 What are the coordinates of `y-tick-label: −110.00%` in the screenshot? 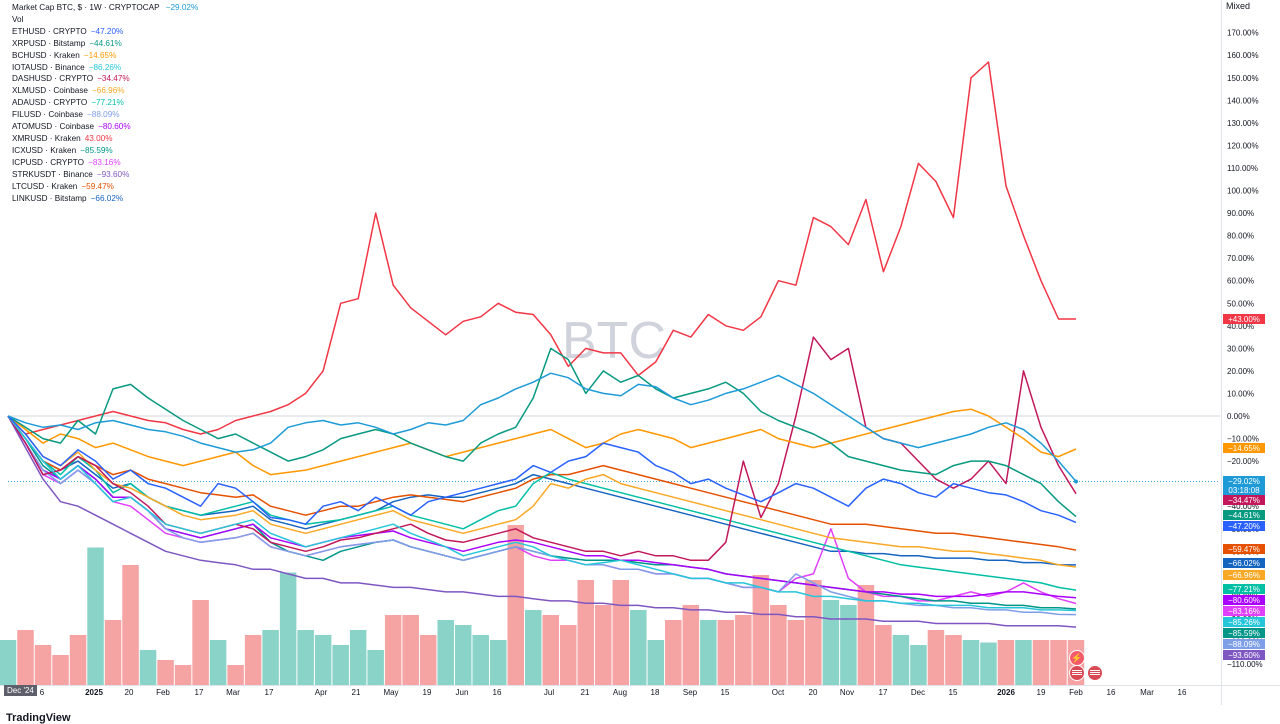 It's located at (1245, 664).